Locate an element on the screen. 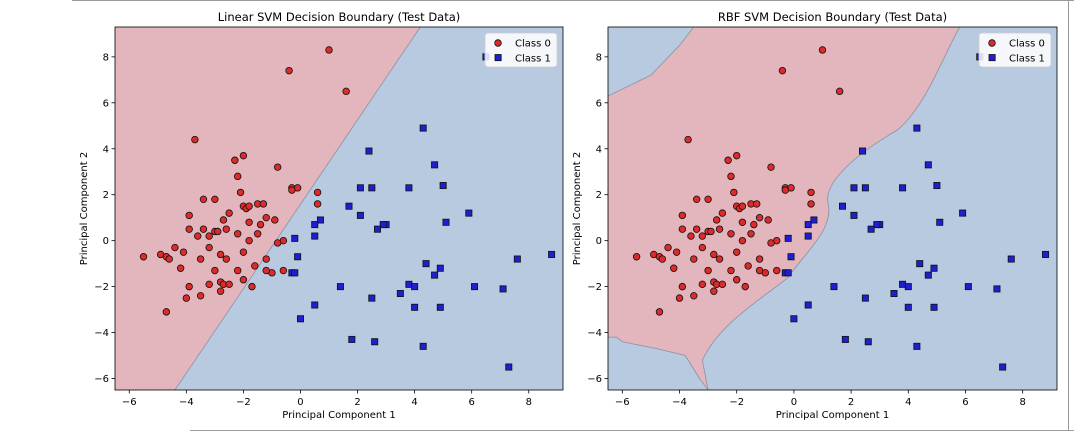 This screenshot has height=435, width=1074. legend: Class 0 Class 1 is located at coordinates (1015, 50).